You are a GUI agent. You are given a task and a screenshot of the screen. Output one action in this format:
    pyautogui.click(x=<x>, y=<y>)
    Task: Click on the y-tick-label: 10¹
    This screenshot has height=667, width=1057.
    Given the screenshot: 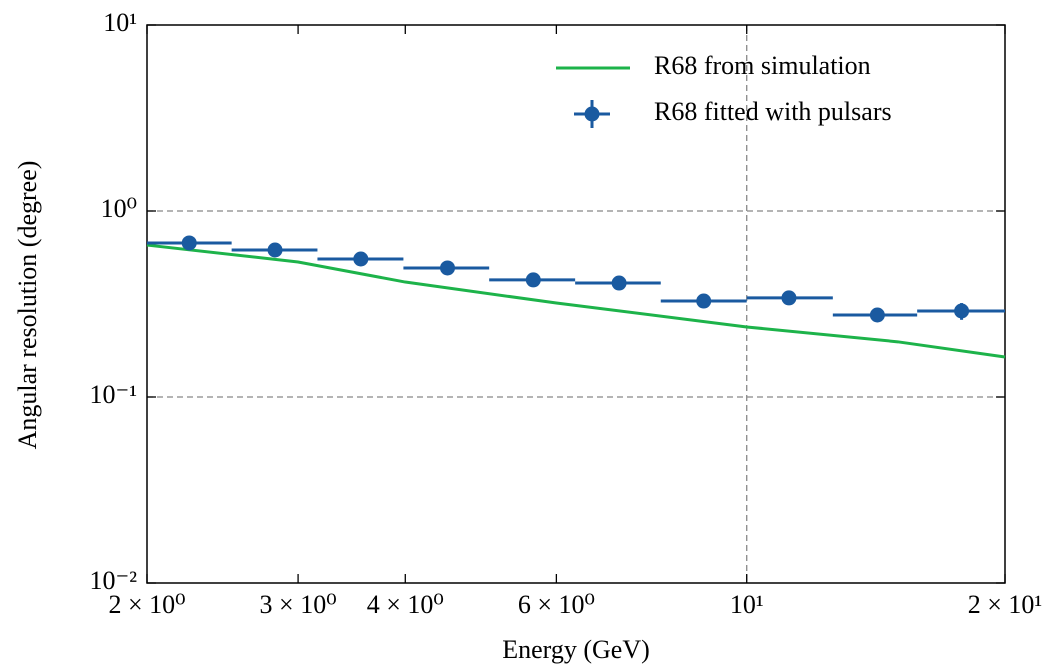 What is the action you would take?
    pyautogui.click(x=120, y=22)
    